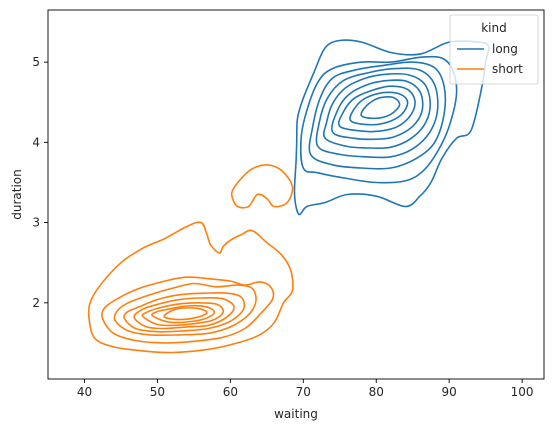 This screenshot has height=432, width=554. I want to click on y-tick-label-2: 2, so click(36, 303).